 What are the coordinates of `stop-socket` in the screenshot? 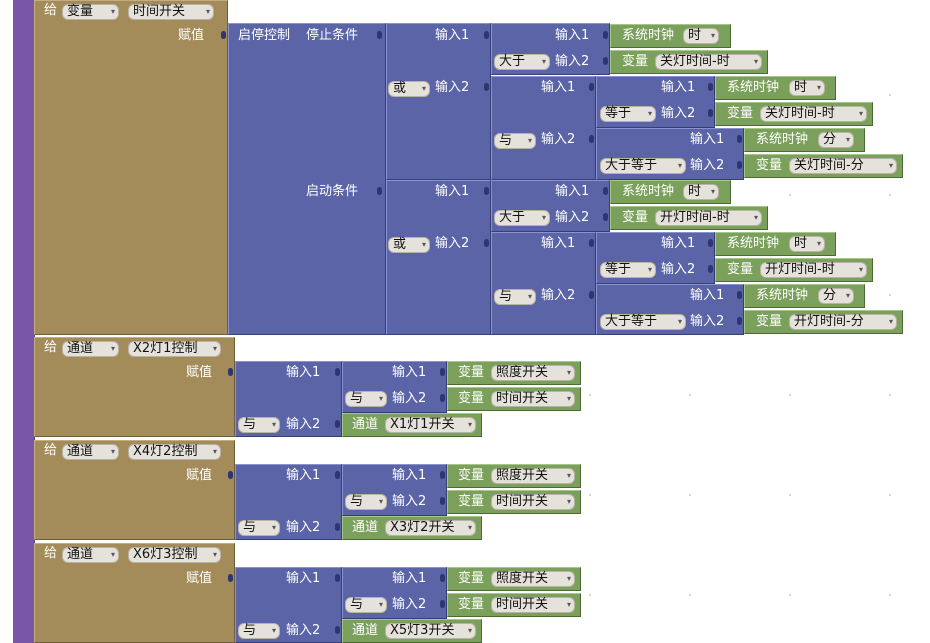 It's located at (379, 35).